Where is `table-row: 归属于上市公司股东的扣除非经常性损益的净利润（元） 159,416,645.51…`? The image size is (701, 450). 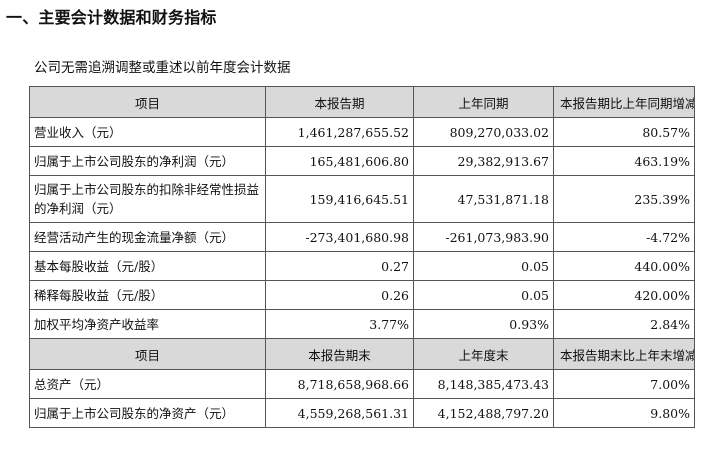 table-row: 归属于上市公司股东的扣除非经常性损益的净利润（元） 159,416,645.51… is located at coordinates (362, 199).